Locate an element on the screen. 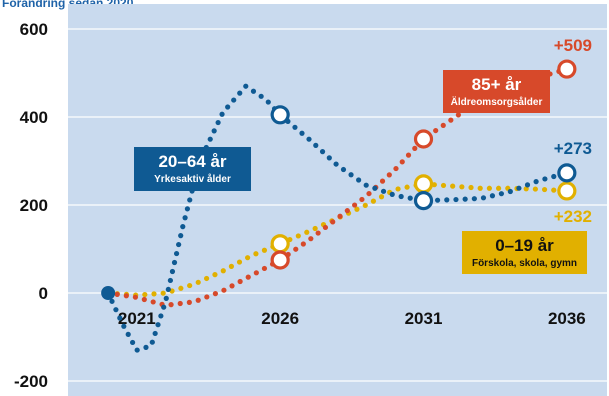 This screenshot has height=396, width=609. series-label-box: 20–64 år Yrkesaktiv ålder is located at coordinates (192, 169).